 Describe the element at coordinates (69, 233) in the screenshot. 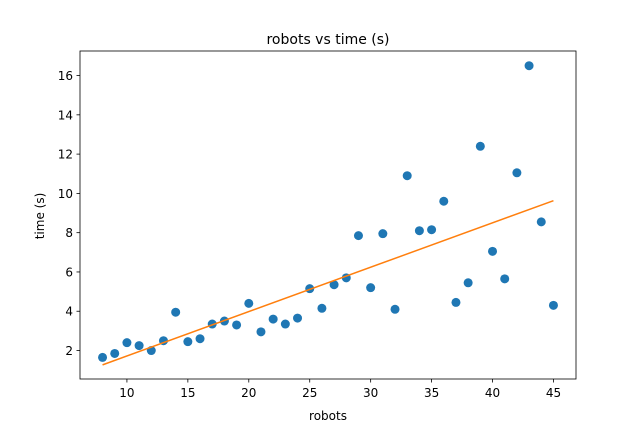

I see `y-tick-label: 8` at that location.